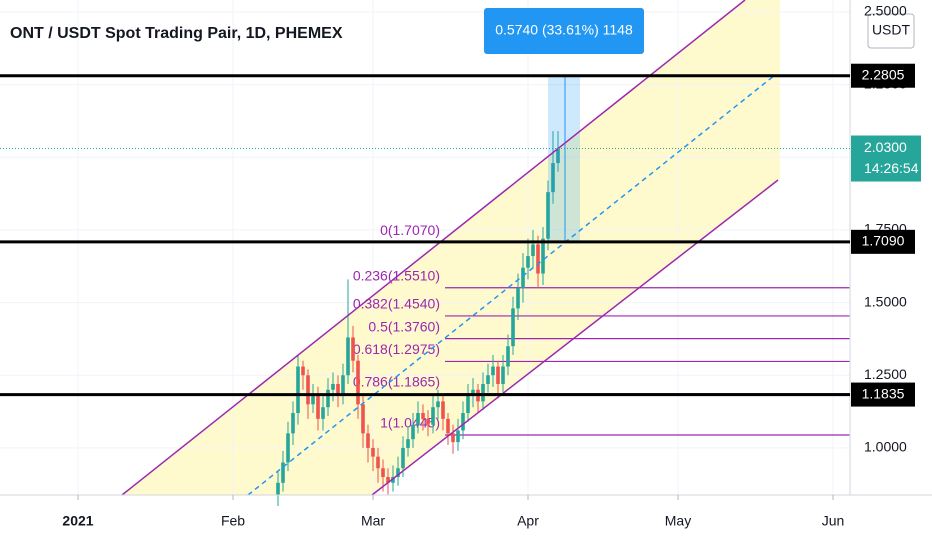  What do you see at coordinates (233, 521) in the screenshot?
I see `x-tick-label: Feb` at bounding box center [233, 521].